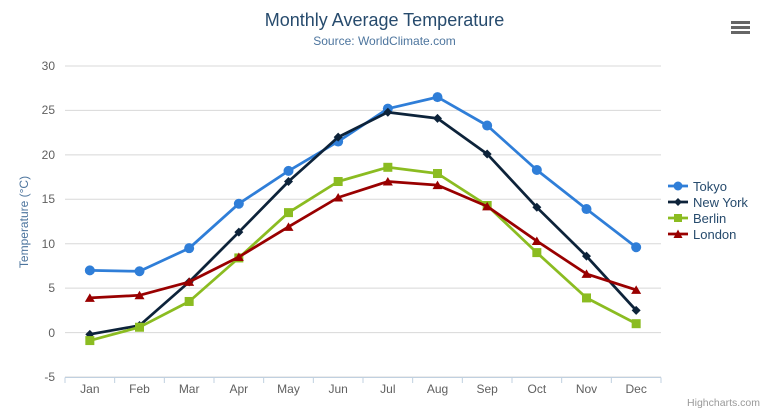 The width and height of the screenshot is (769, 416). I want to click on point-tokyo-sep, so click(487, 125).